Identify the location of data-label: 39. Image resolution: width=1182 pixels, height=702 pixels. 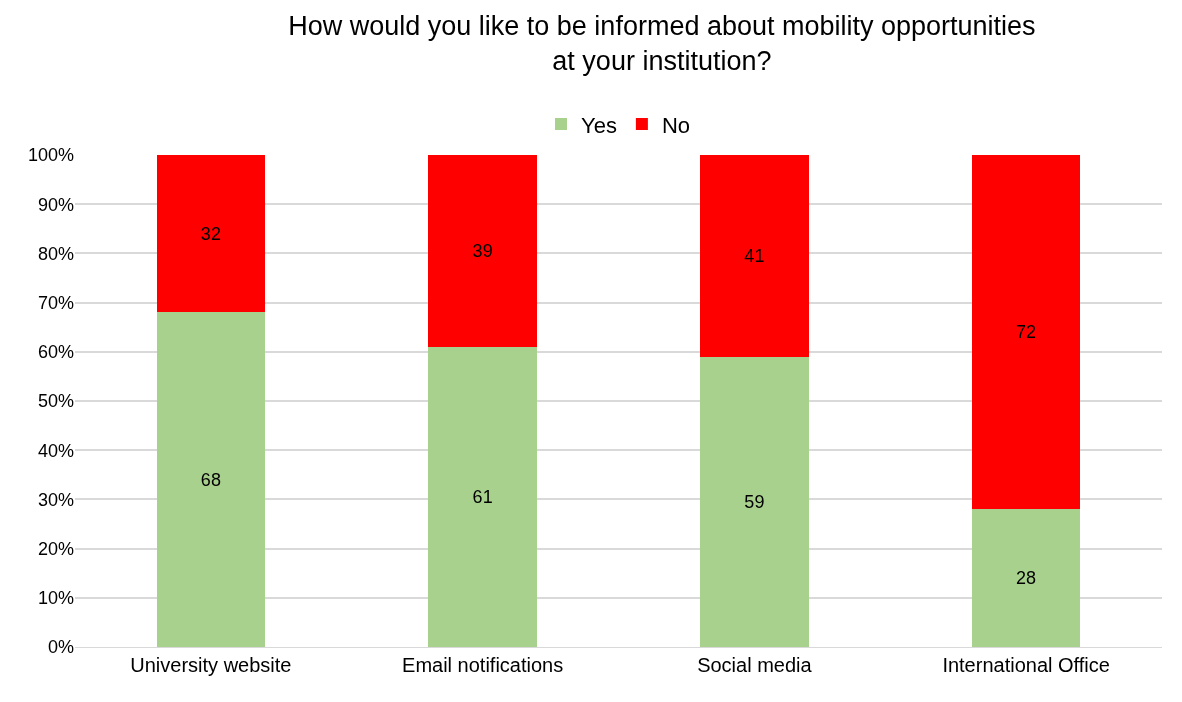
(482, 250).